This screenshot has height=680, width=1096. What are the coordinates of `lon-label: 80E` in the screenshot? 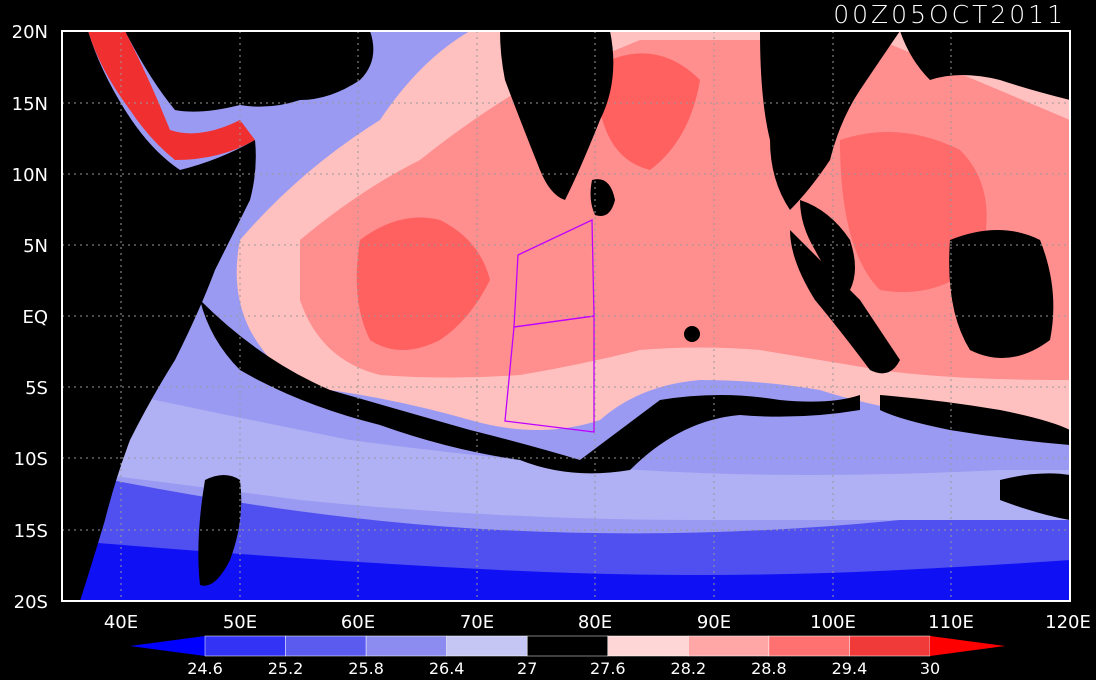 It's located at (595, 622).